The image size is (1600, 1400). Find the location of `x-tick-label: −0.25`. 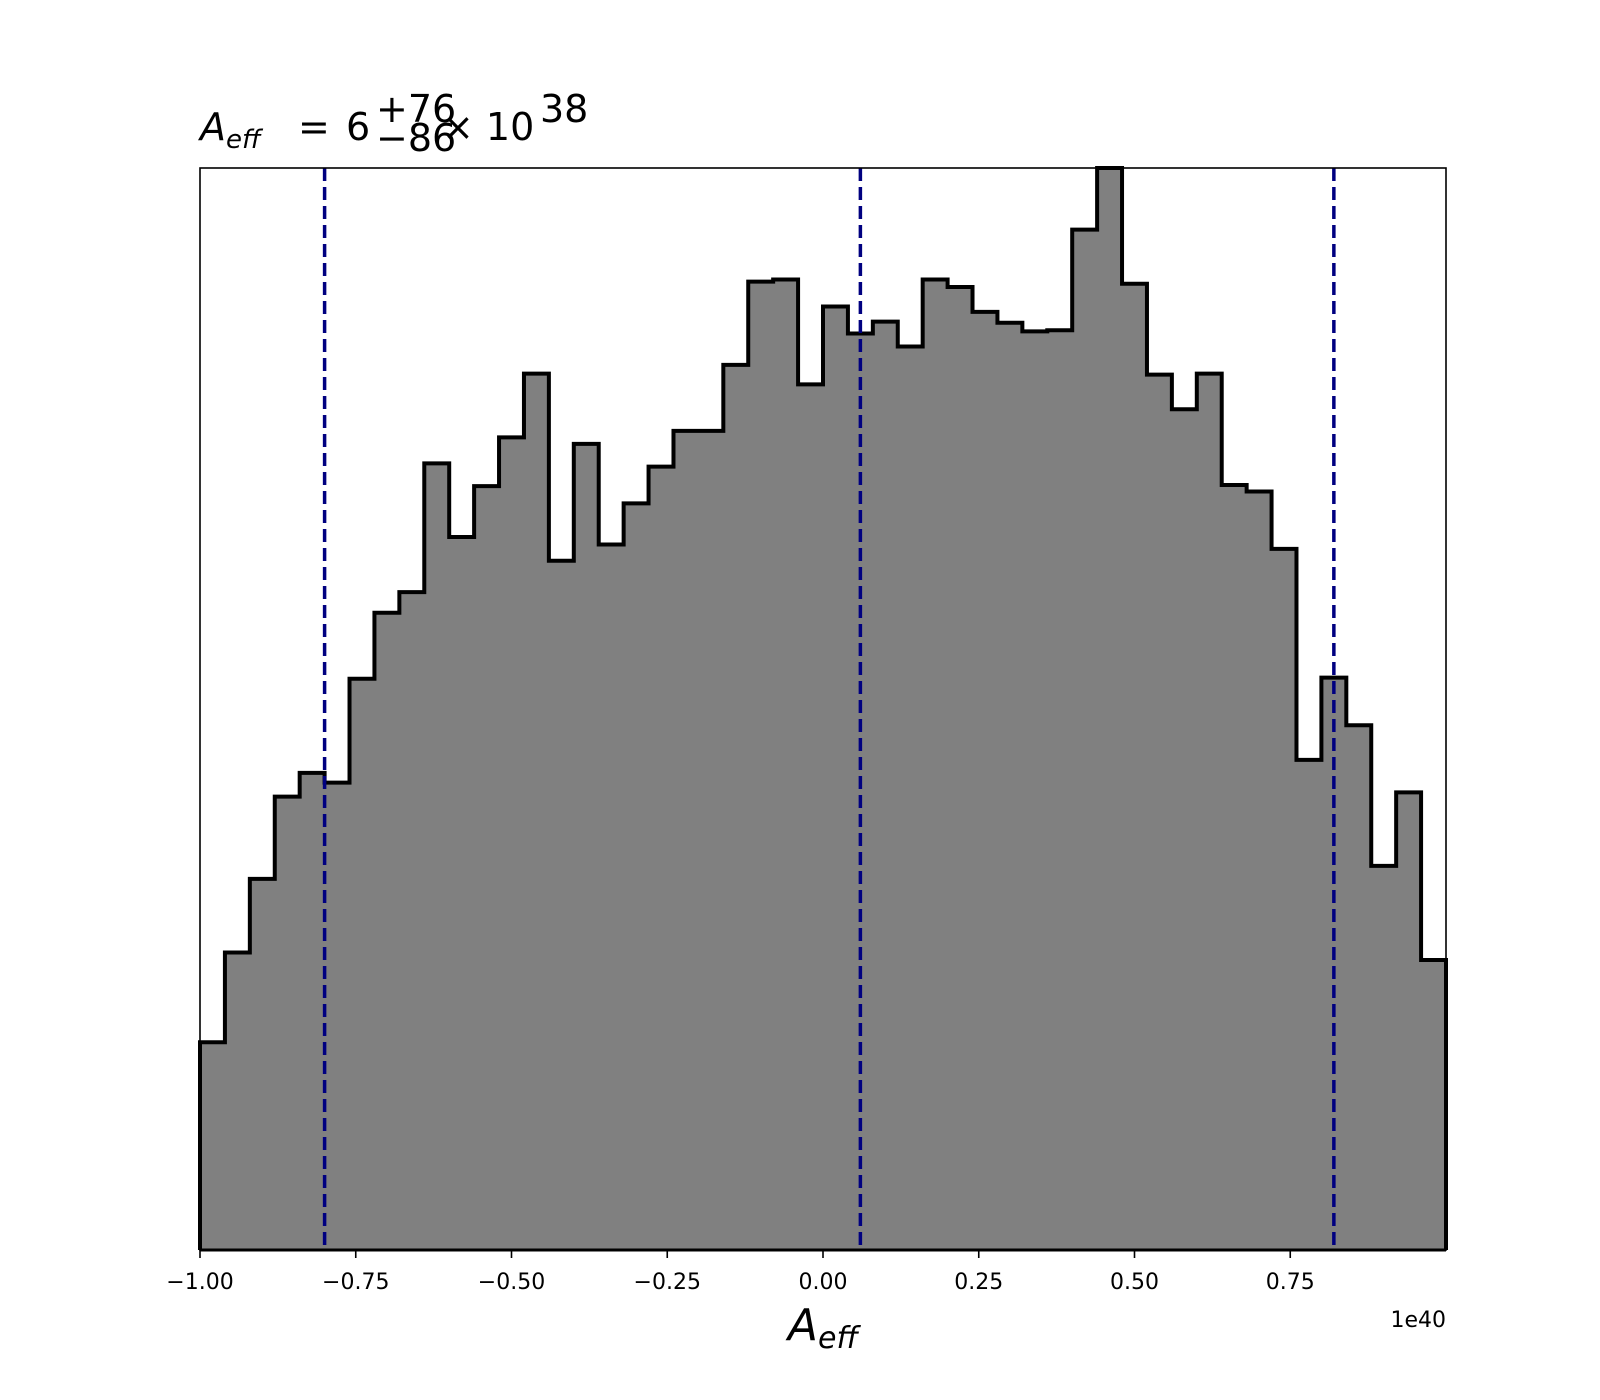

x-tick-label: −0.25 is located at coordinates (667, 1282).